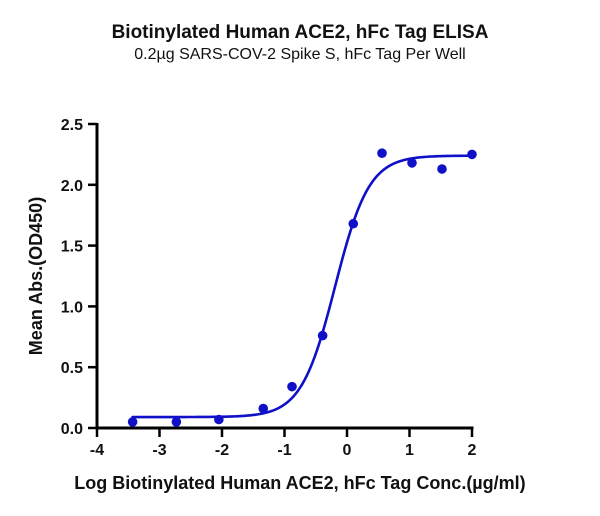 The height and width of the screenshot is (516, 600). Describe the element at coordinates (36, 276) in the screenshot. I see `y-axis-label: Mean Abs.(OD450)` at that location.